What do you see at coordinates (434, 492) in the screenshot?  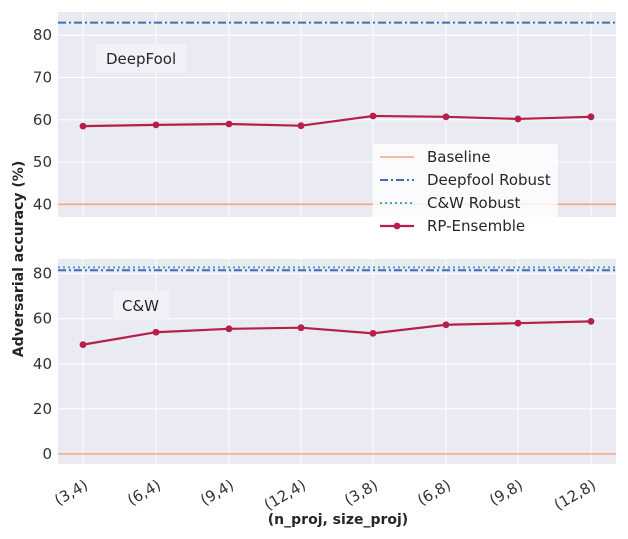 I see `x-tick-label: (6,8)` at bounding box center [434, 492].